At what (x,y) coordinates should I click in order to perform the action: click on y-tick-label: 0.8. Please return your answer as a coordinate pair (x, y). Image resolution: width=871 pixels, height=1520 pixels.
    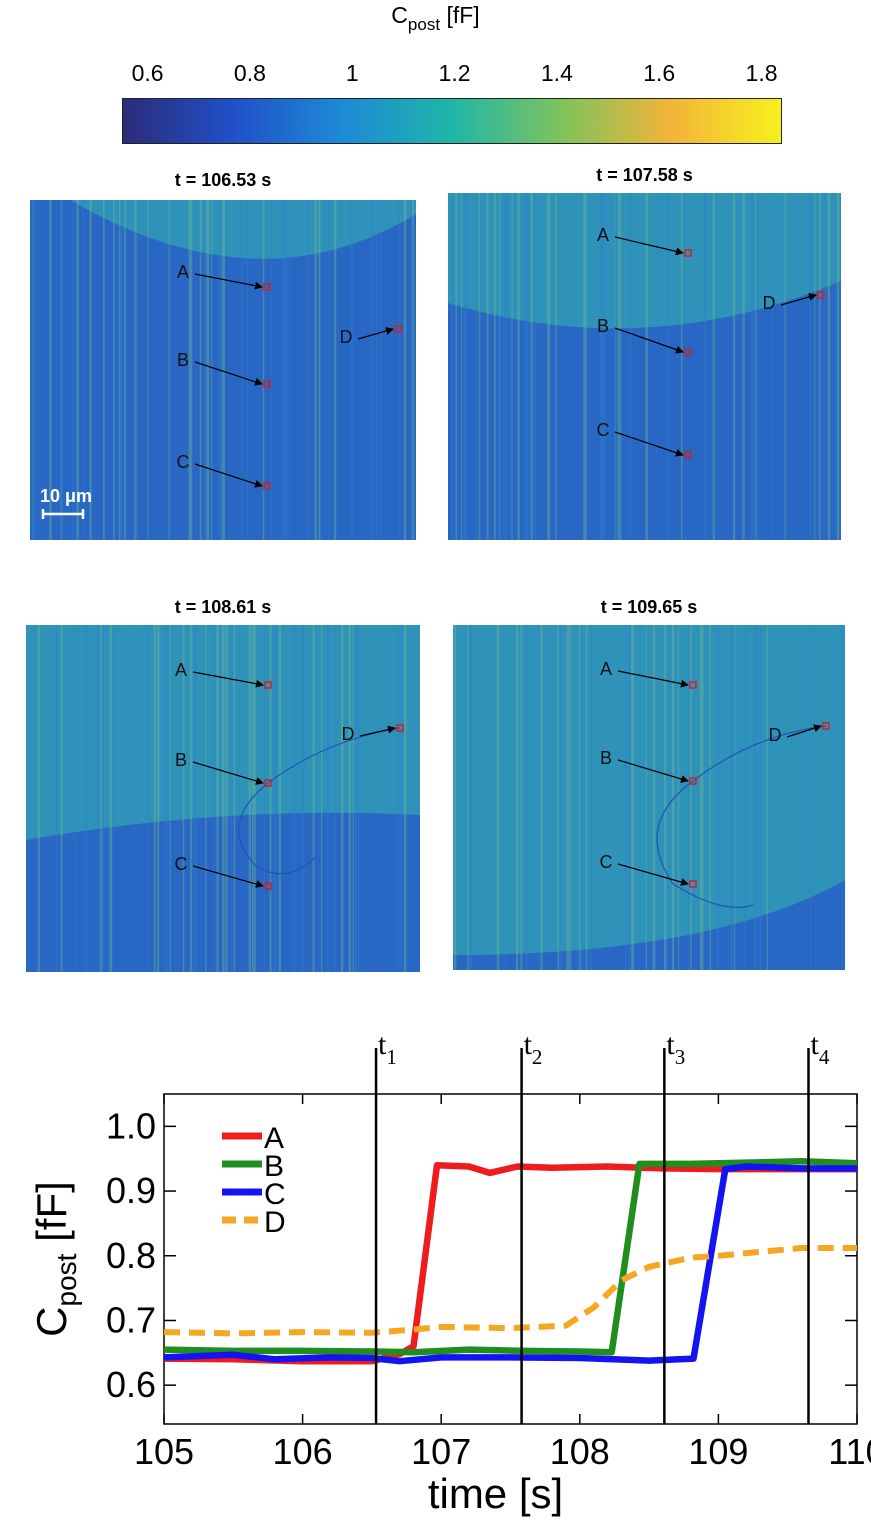
    Looking at the image, I should click on (131, 1255).